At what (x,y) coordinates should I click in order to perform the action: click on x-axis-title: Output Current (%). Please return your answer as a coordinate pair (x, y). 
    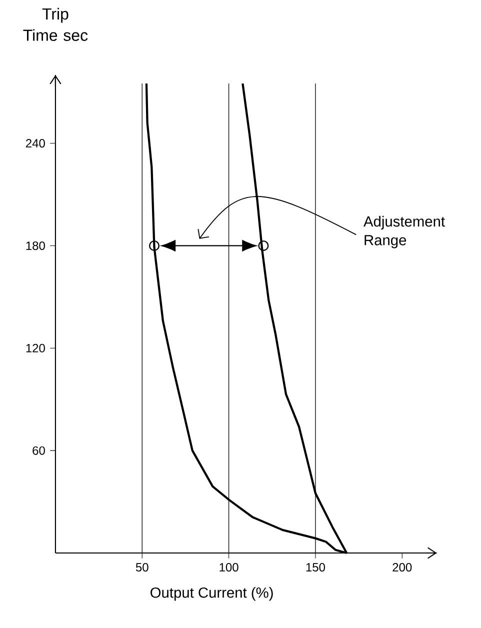
    Looking at the image, I should click on (211, 594).